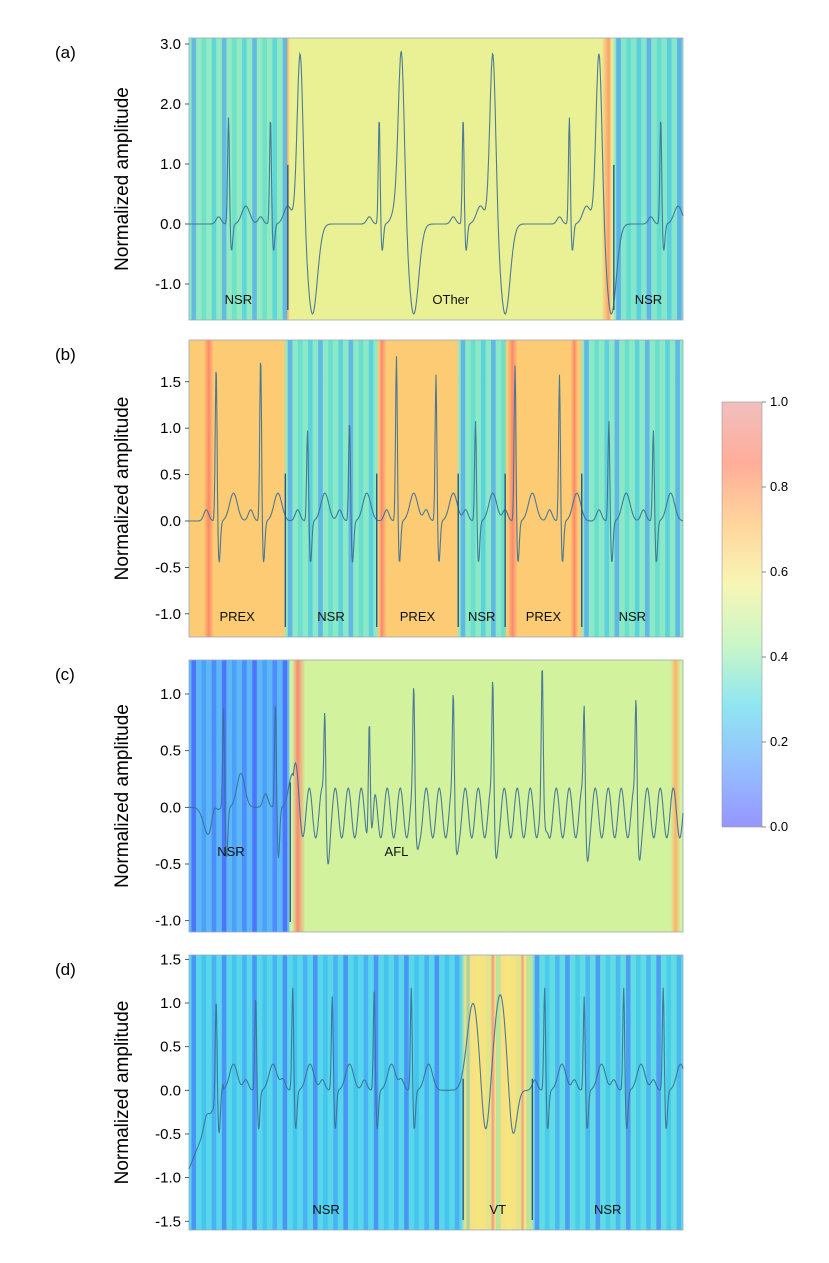 This screenshot has height=1263, width=829. Describe the element at coordinates (779, 656) in the screenshot. I see `colorbar-tick-label: 0.4` at that location.